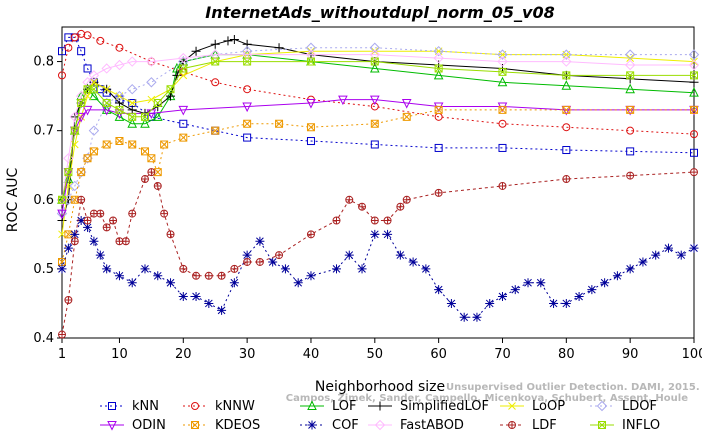 This screenshot has width=702, height=434. What do you see at coordinates (625, 425) in the screenshot?
I see `legend-item-inflo: INFLO` at bounding box center [625, 425].